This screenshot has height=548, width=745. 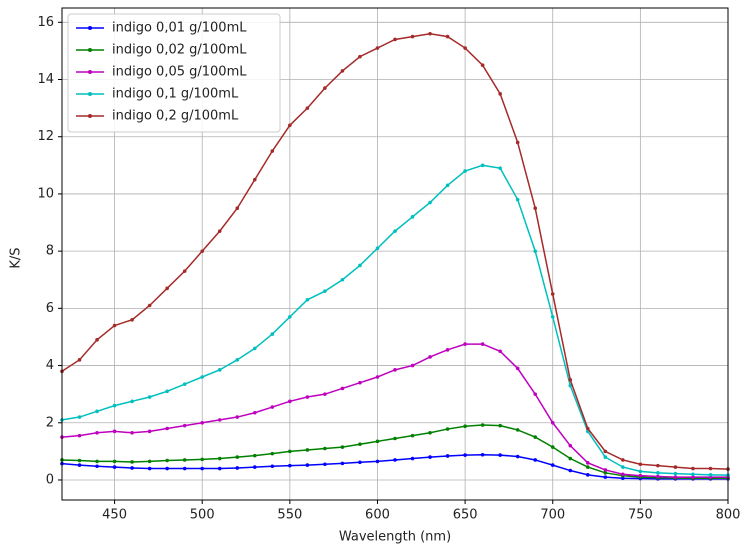 I want to click on x-tick-label: 650, so click(x=465, y=515).